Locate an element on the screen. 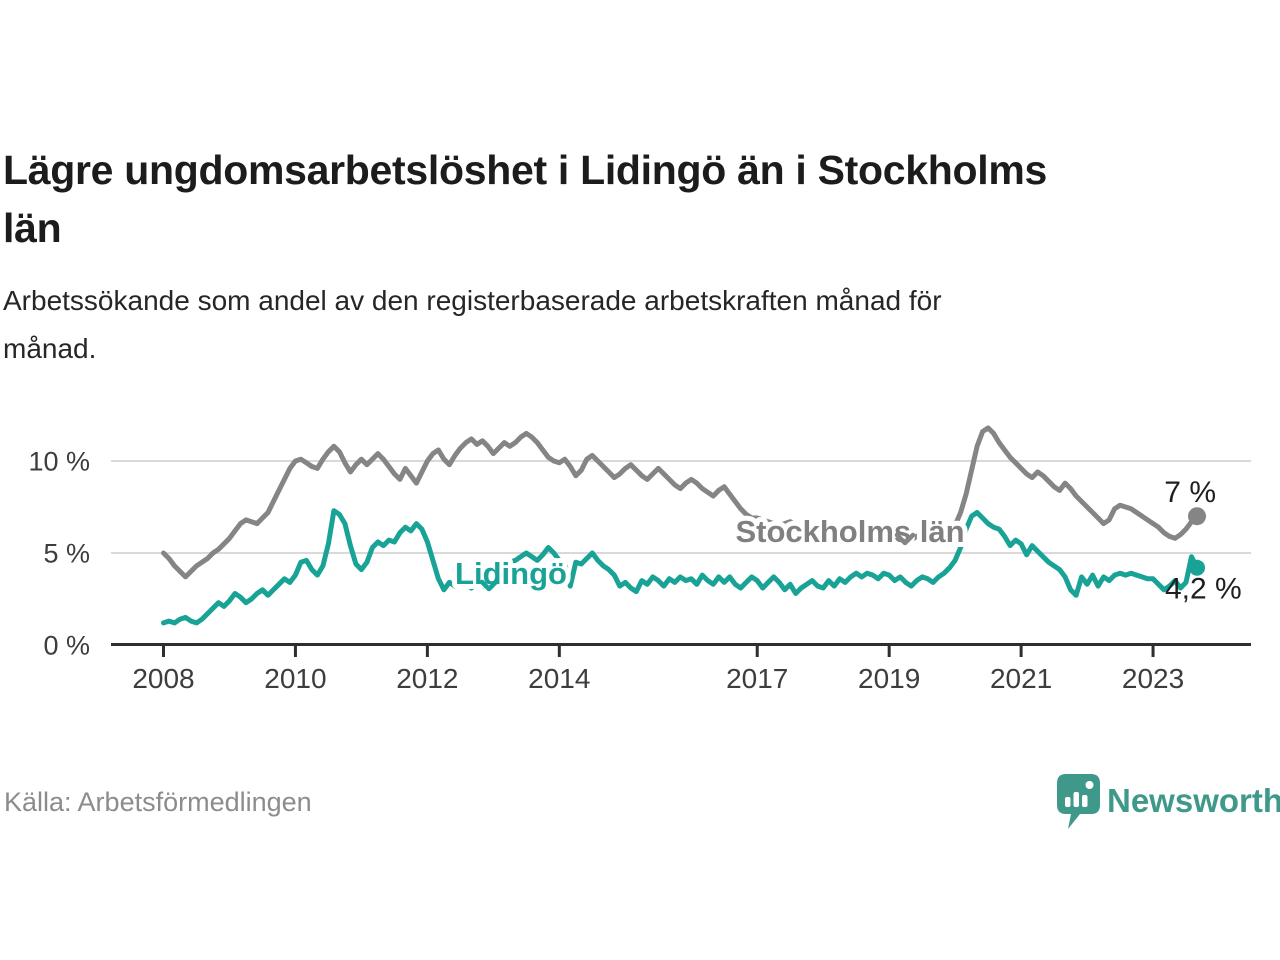  series-label-lidingo: Lidingö is located at coordinates (511, 573).